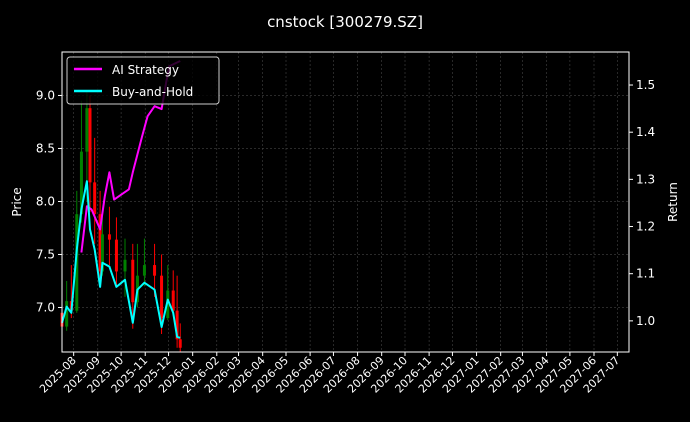  What do you see at coordinates (645, 227) in the screenshot?
I see `y-right-tick-label: 1.2` at bounding box center [645, 227].